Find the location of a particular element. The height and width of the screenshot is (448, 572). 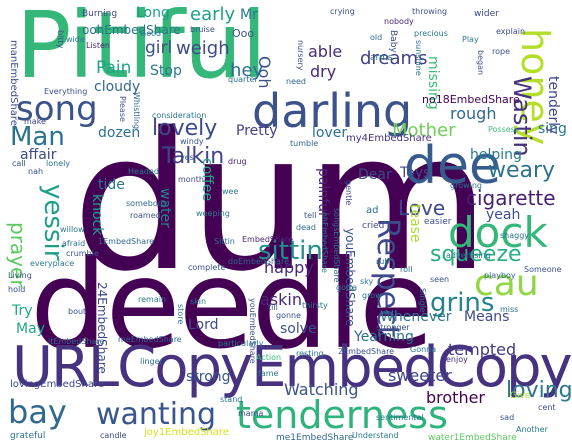

word-dry: dry is located at coordinates (323, 71).